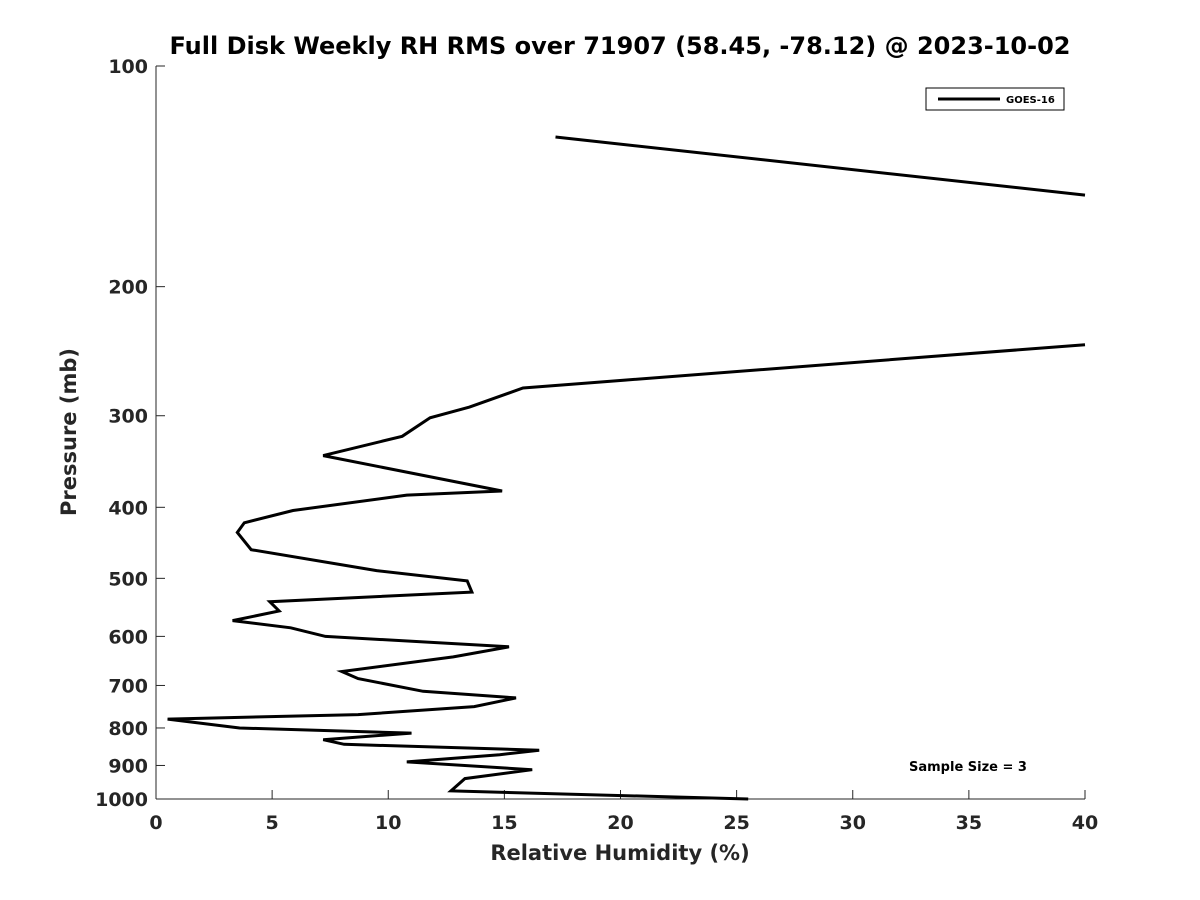 The height and width of the screenshot is (900, 1200). I want to click on legend: GOES-16, so click(995, 99).